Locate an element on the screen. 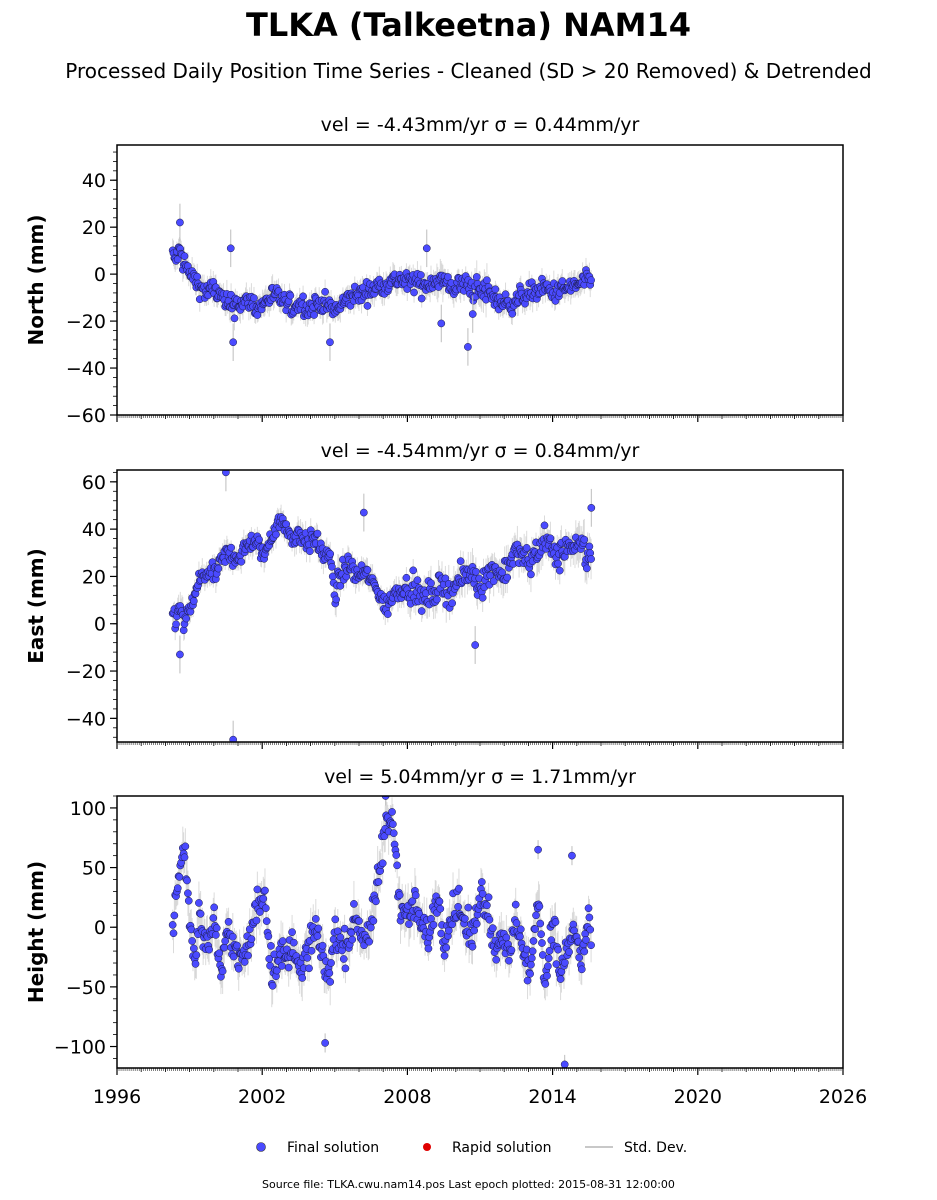 The height and width of the screenshot is (1200, 937). y-tick-label: −20 is located at coordinates (86, 322).